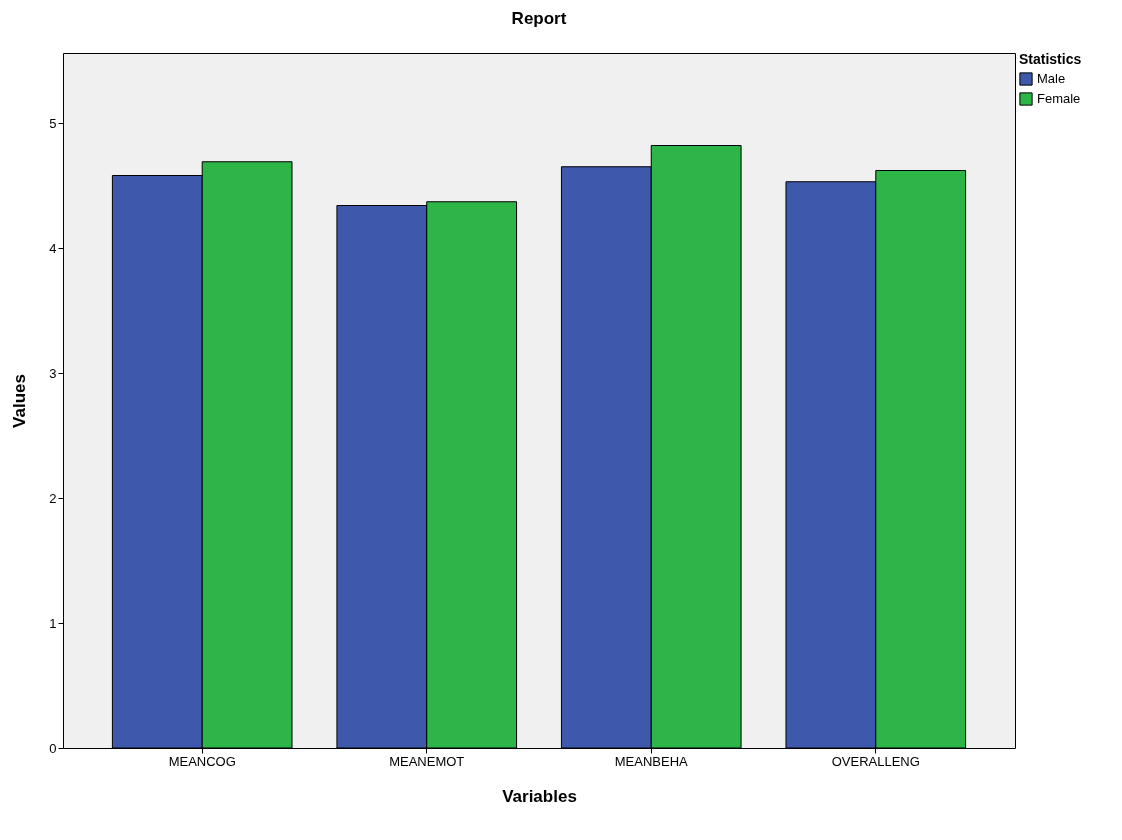 Image resolution: width=1122 pixels, height=840 pixels. What do you see at coordinates (875, 761) in the screenshot?
I see `x-tick-label: OVERALLENG` at bounding box center [875, 761].